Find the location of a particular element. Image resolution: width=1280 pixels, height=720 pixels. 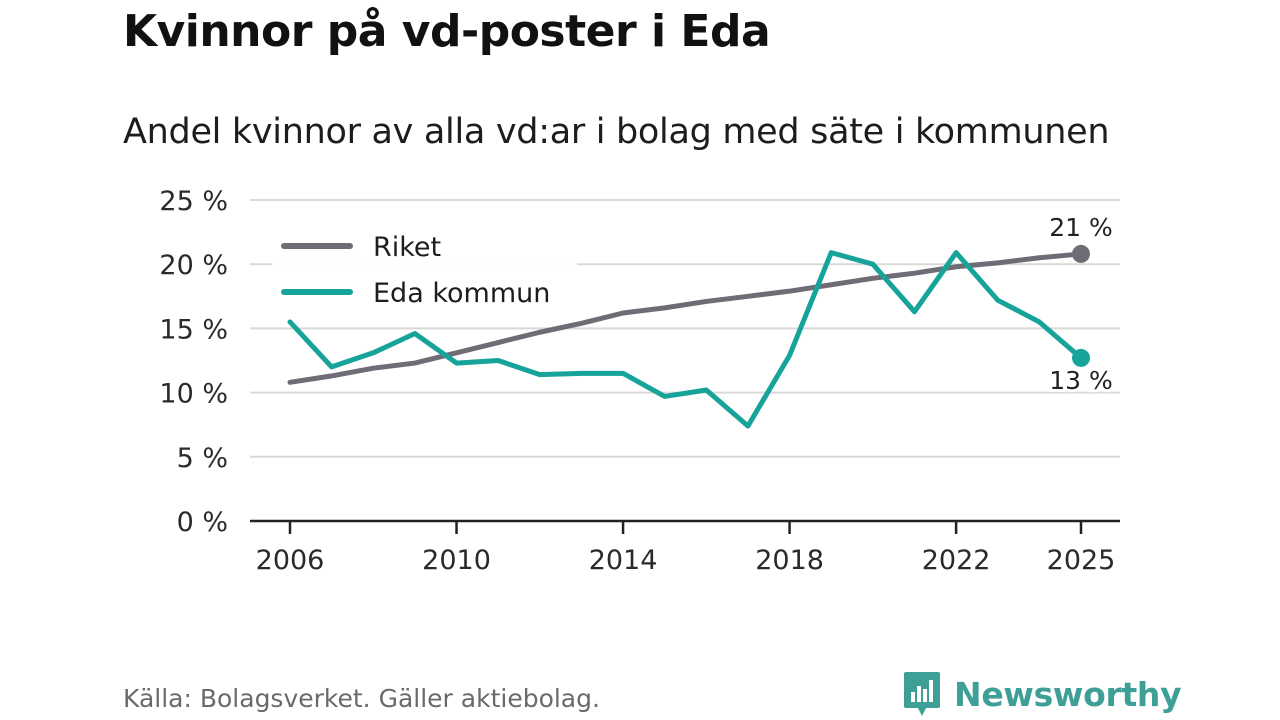

x-tick-label: 2022 is located at coordinates (956, 560).